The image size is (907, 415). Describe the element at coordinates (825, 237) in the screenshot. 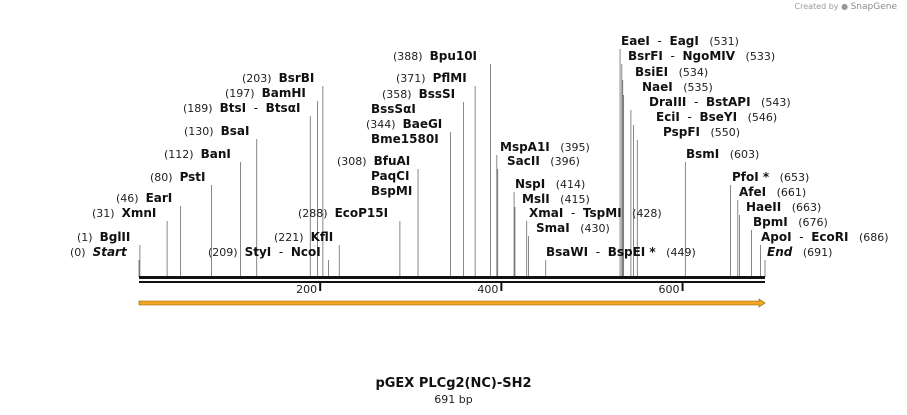

I see `site-label-686: ApoI - EcoRI (686)` at that location.